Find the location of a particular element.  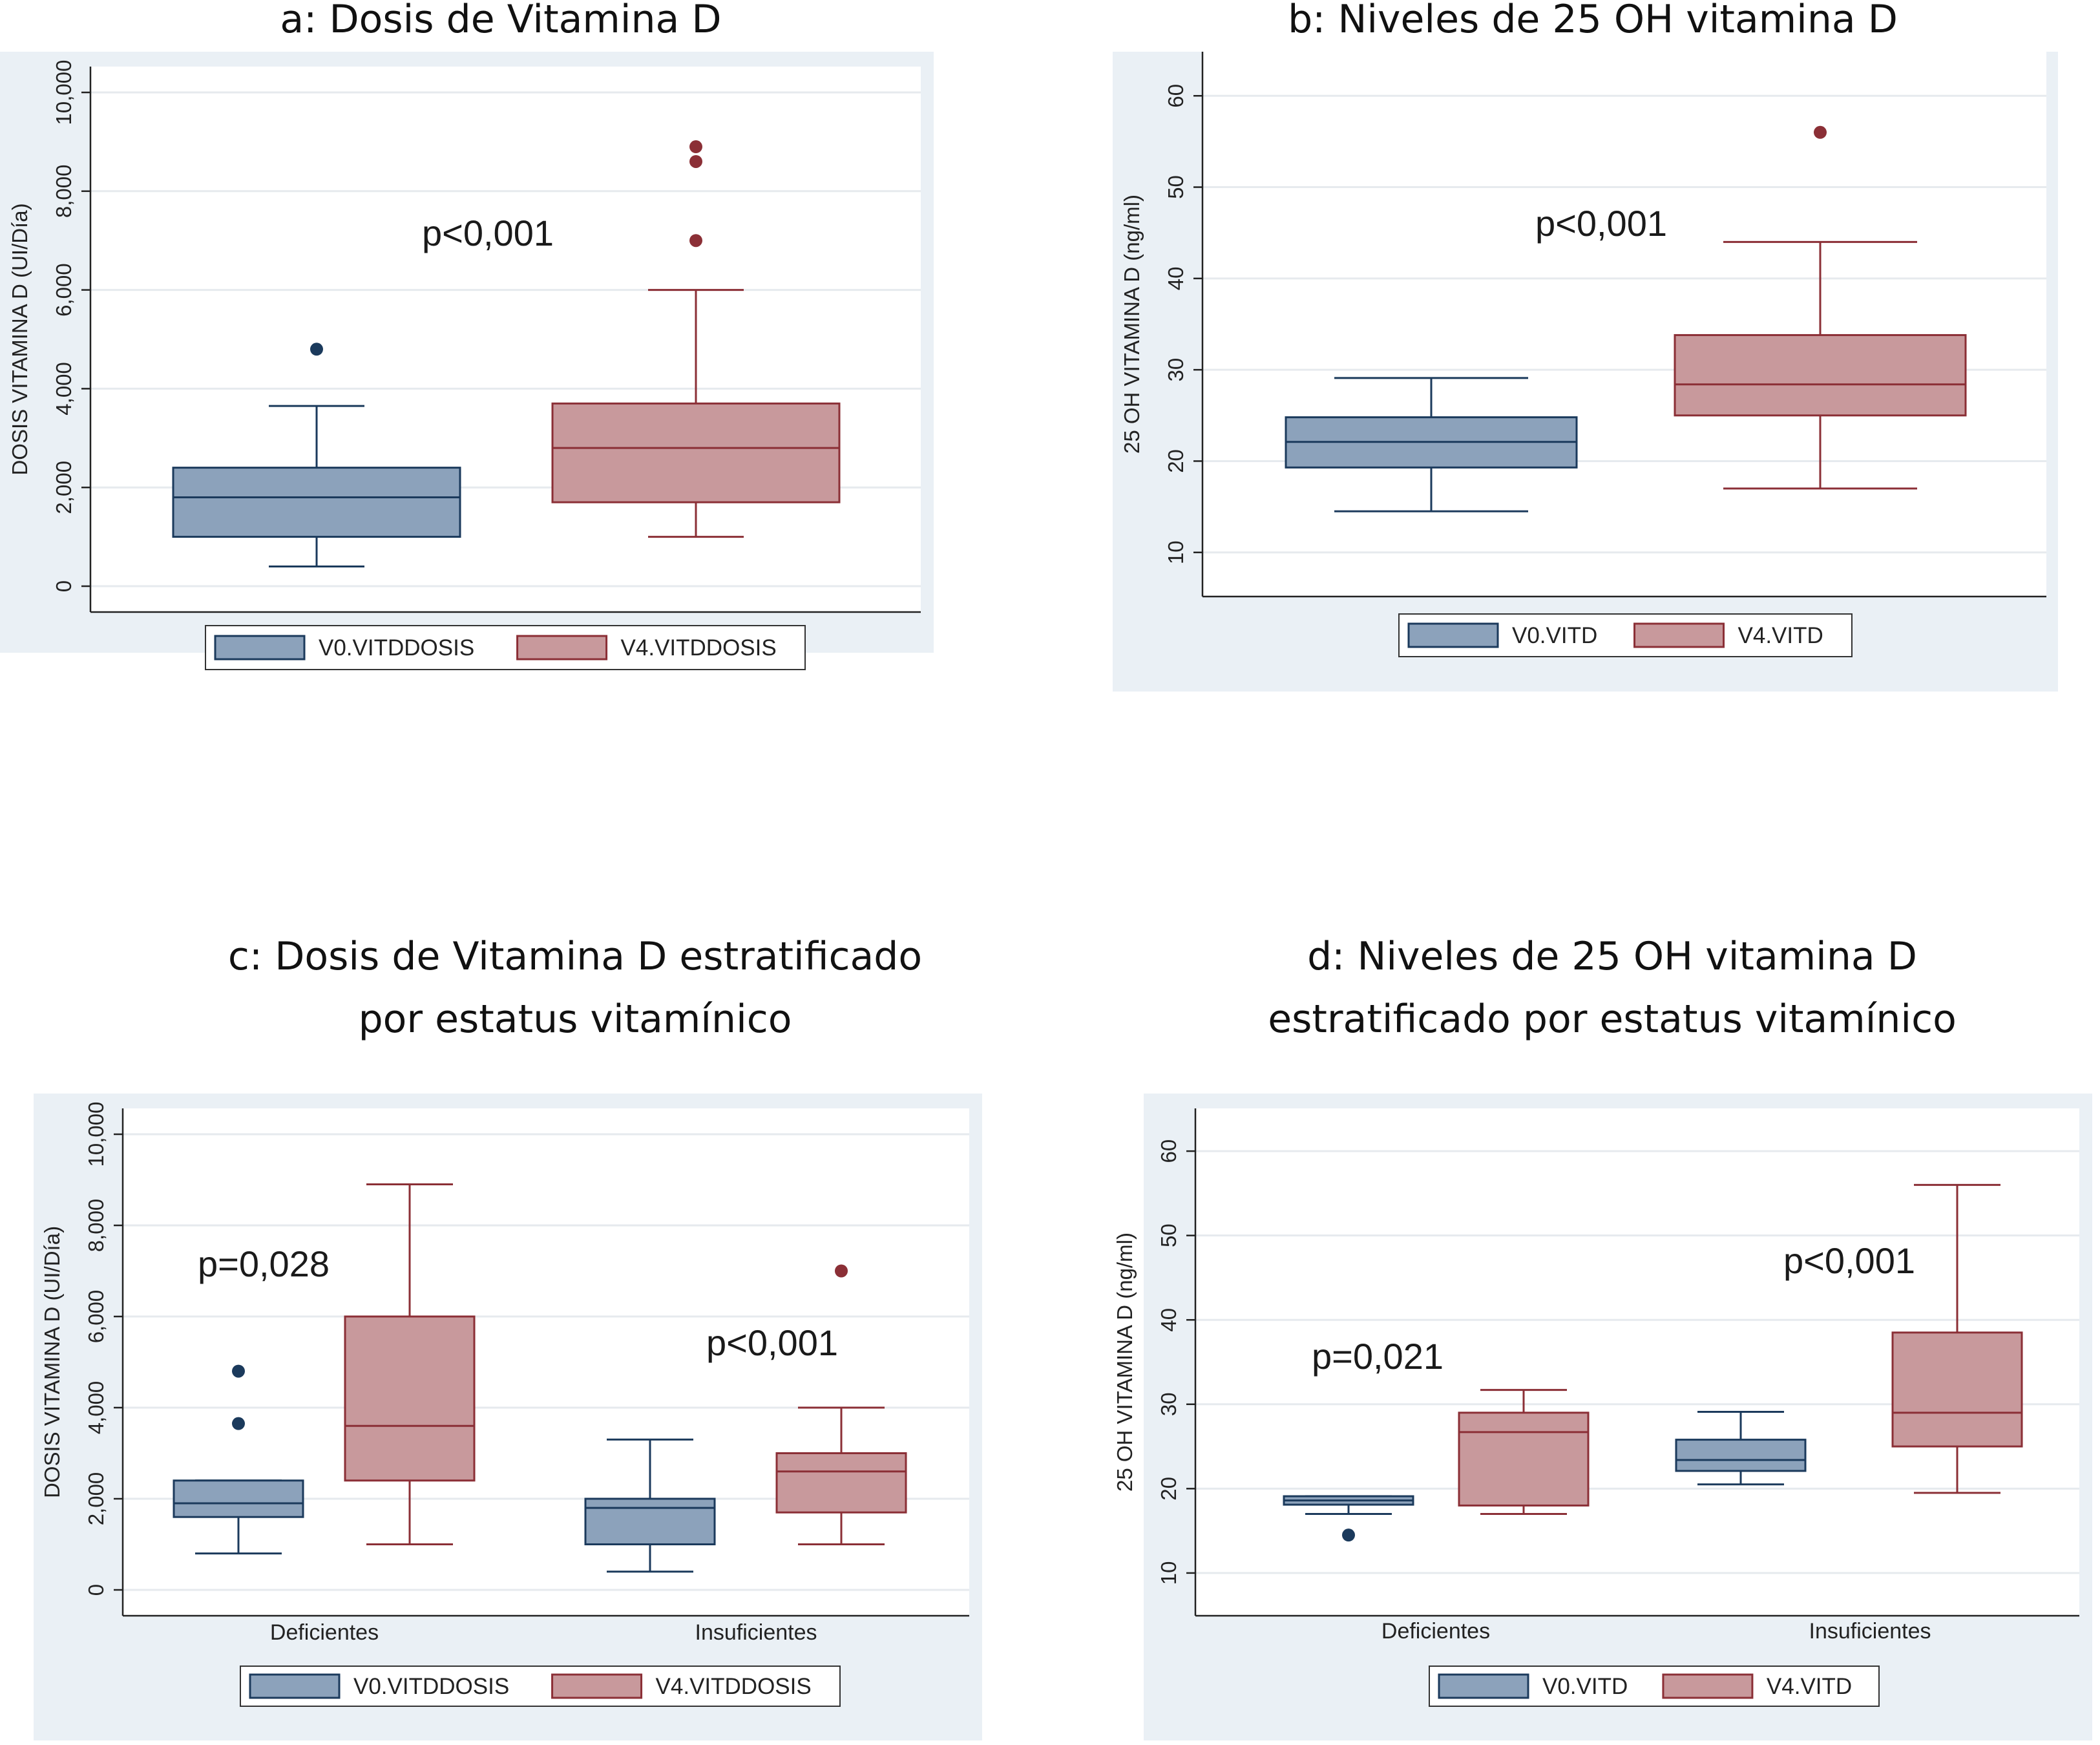

chart-title: estratificado por estatus vitamínico is located at coordinates (1612, 1019).